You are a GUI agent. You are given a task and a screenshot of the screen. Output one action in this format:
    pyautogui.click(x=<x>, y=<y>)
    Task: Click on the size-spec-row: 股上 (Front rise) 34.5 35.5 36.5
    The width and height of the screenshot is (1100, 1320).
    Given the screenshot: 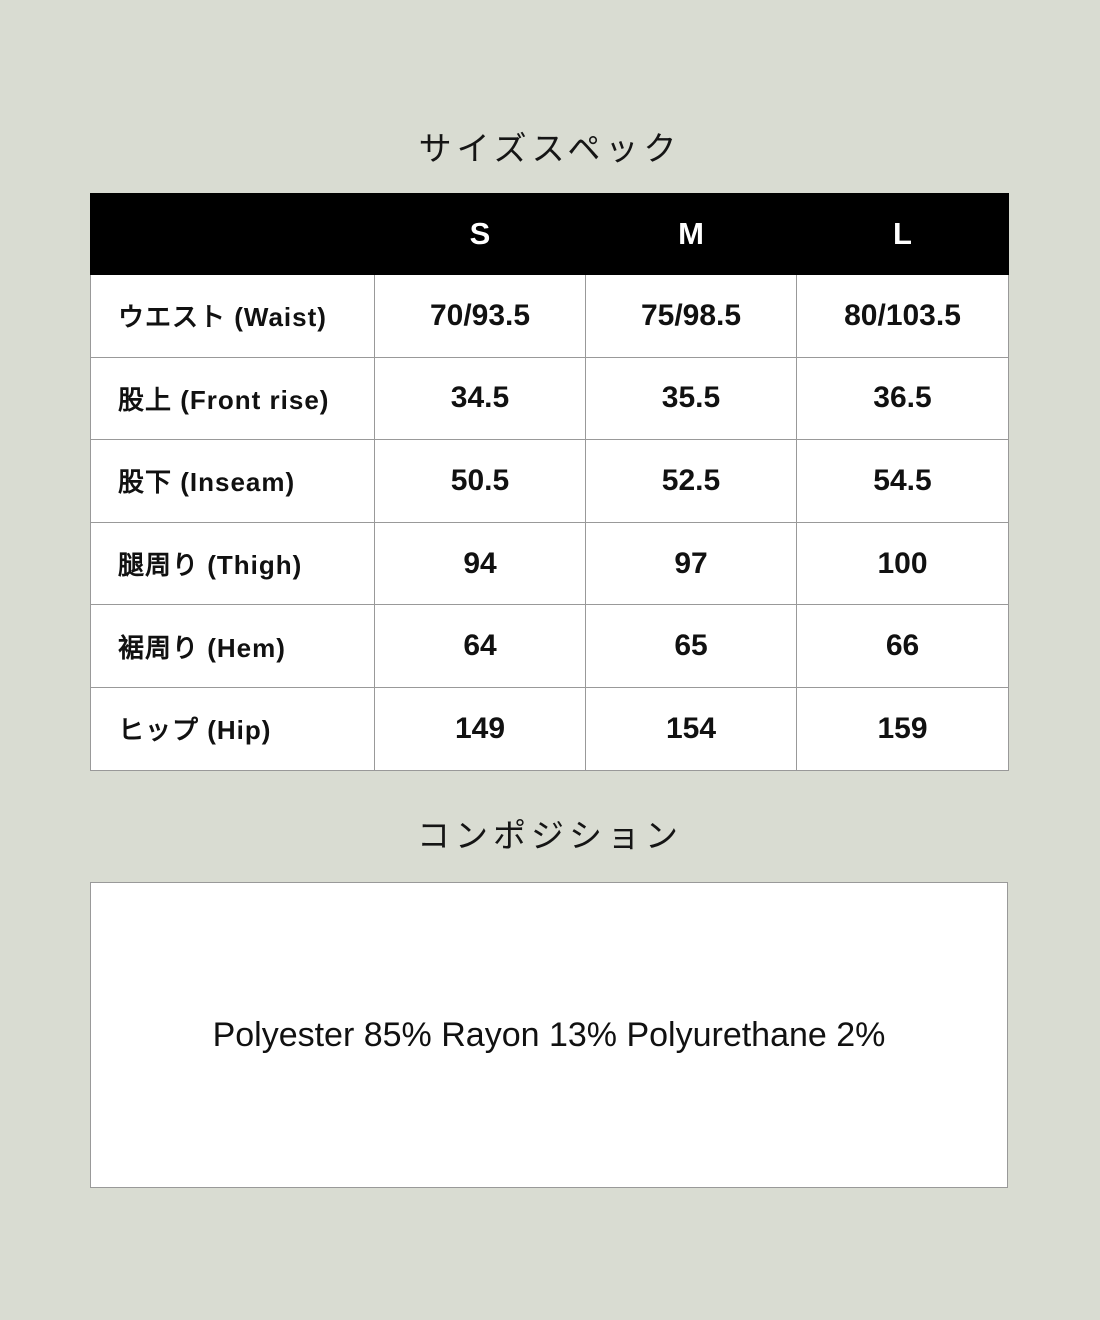 What is the action you would take?
    pyautogui.click(x=549, y=398)
    